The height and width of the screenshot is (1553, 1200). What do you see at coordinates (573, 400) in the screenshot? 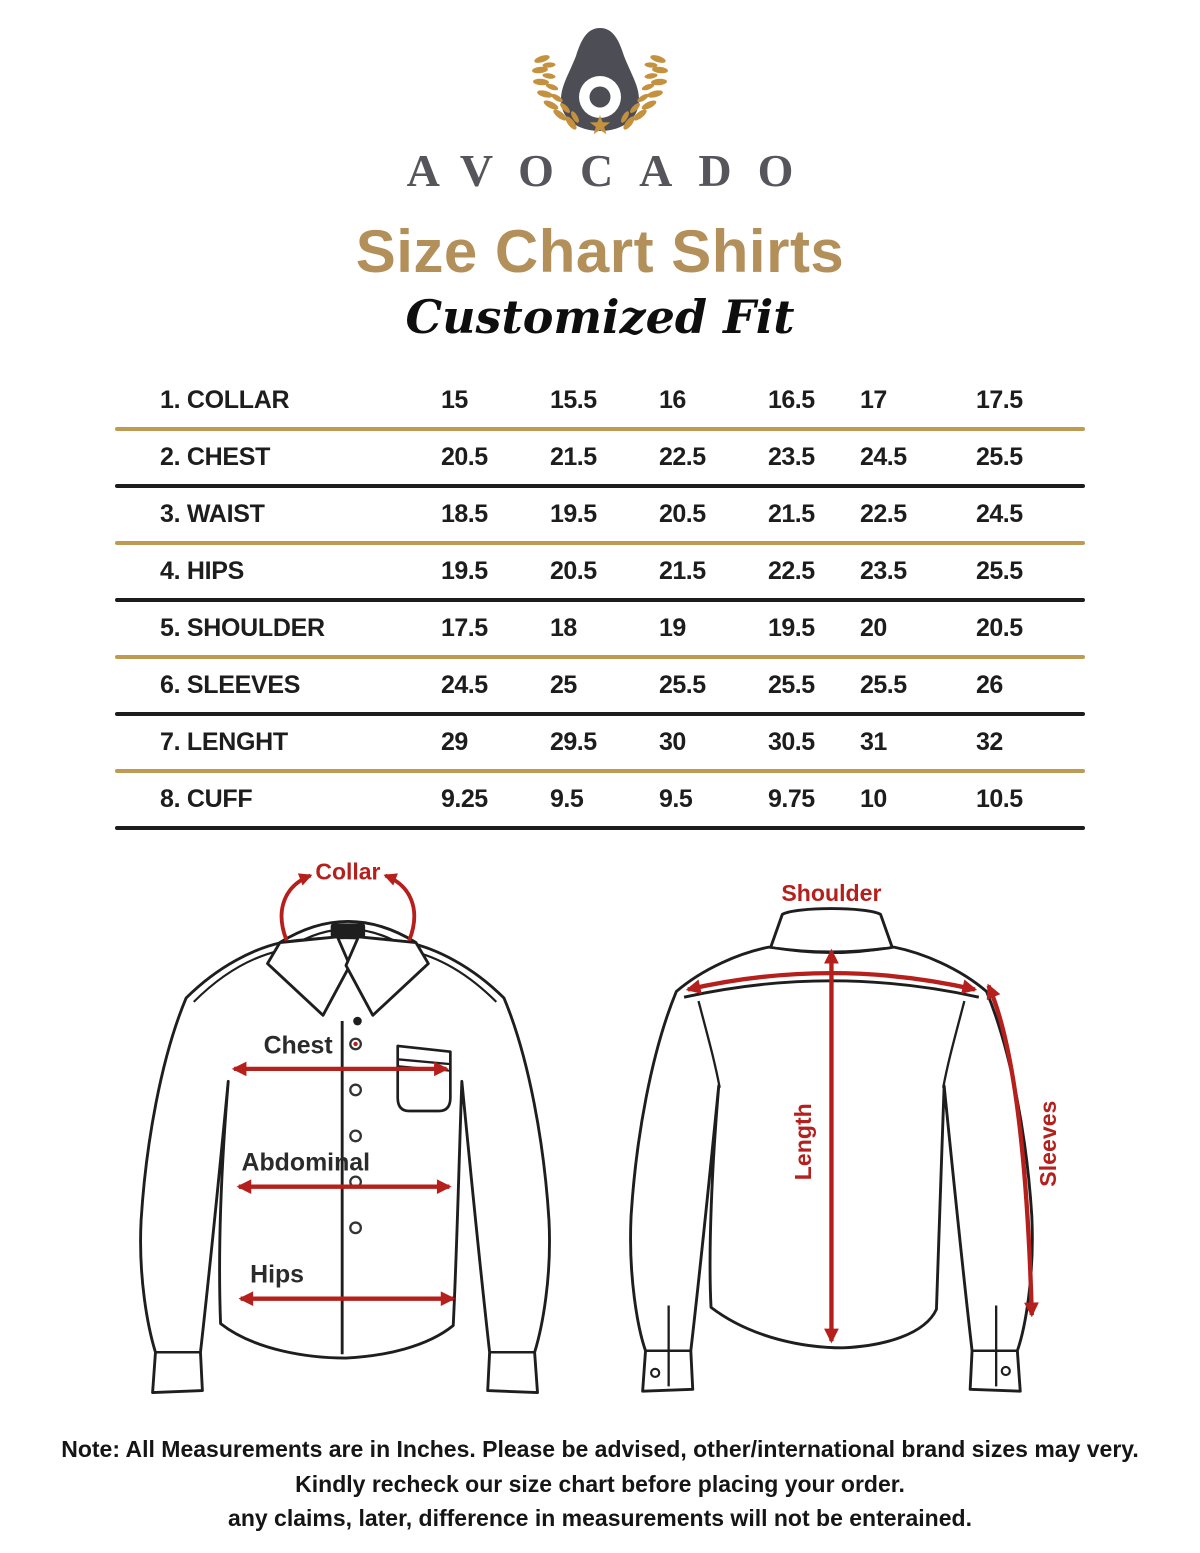
I see `size-value: 15.5` at bounding box center [573, 400].